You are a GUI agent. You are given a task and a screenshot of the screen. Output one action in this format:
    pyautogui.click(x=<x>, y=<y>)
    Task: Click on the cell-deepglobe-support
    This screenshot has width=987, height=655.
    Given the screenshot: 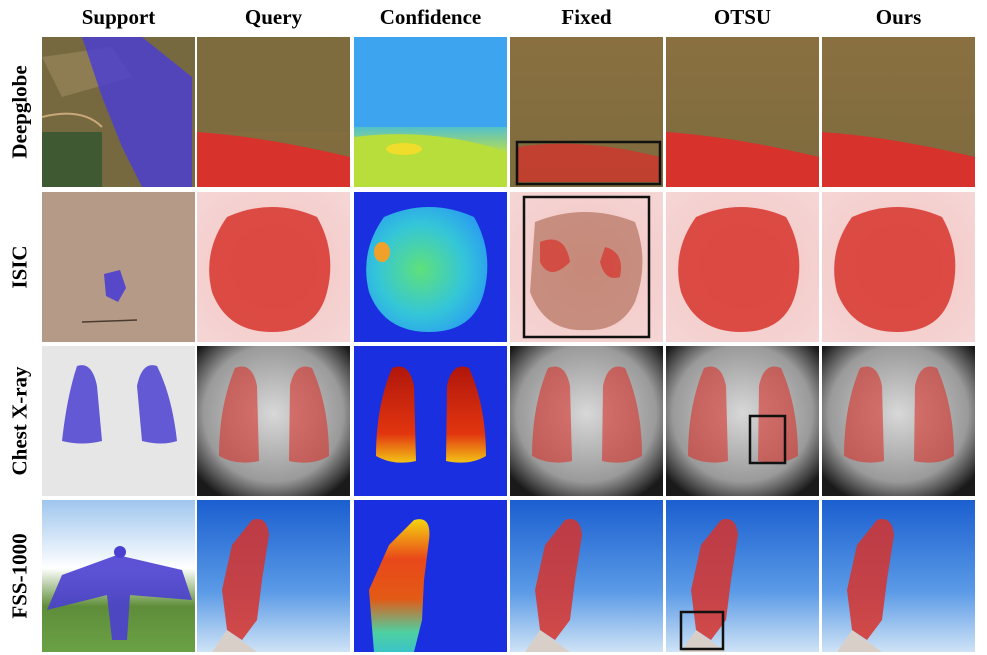 What is the action you would take?
    pyautogui.click(x=118, y=112)
    